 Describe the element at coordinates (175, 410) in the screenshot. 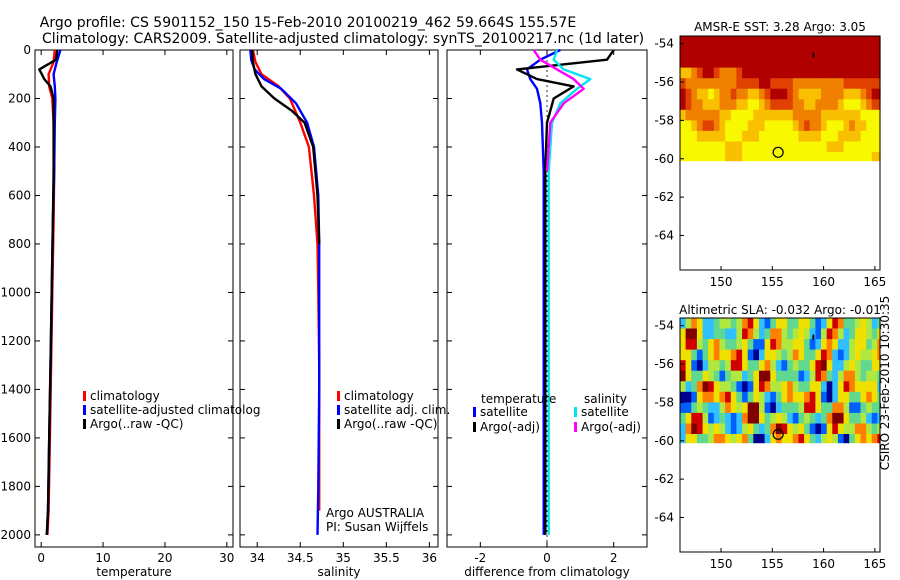

I see `temperature-legend-label: satellite-adjusted climatolog` at that location.